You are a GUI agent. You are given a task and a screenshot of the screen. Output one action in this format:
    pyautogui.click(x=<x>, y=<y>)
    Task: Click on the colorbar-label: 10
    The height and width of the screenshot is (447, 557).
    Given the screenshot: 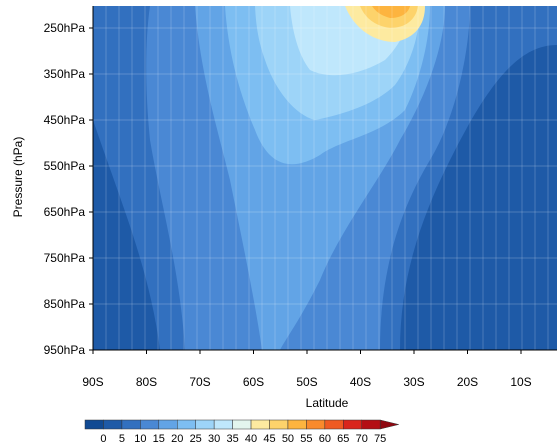 What is the action you would take?
    pyautogui.click(x=140, y=439)
    